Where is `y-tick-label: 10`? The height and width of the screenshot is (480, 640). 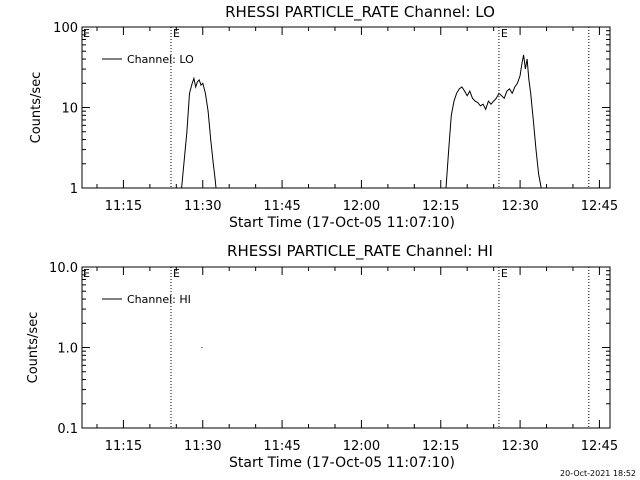
y-tick-label: 10 is located at coordinates (69, 109).